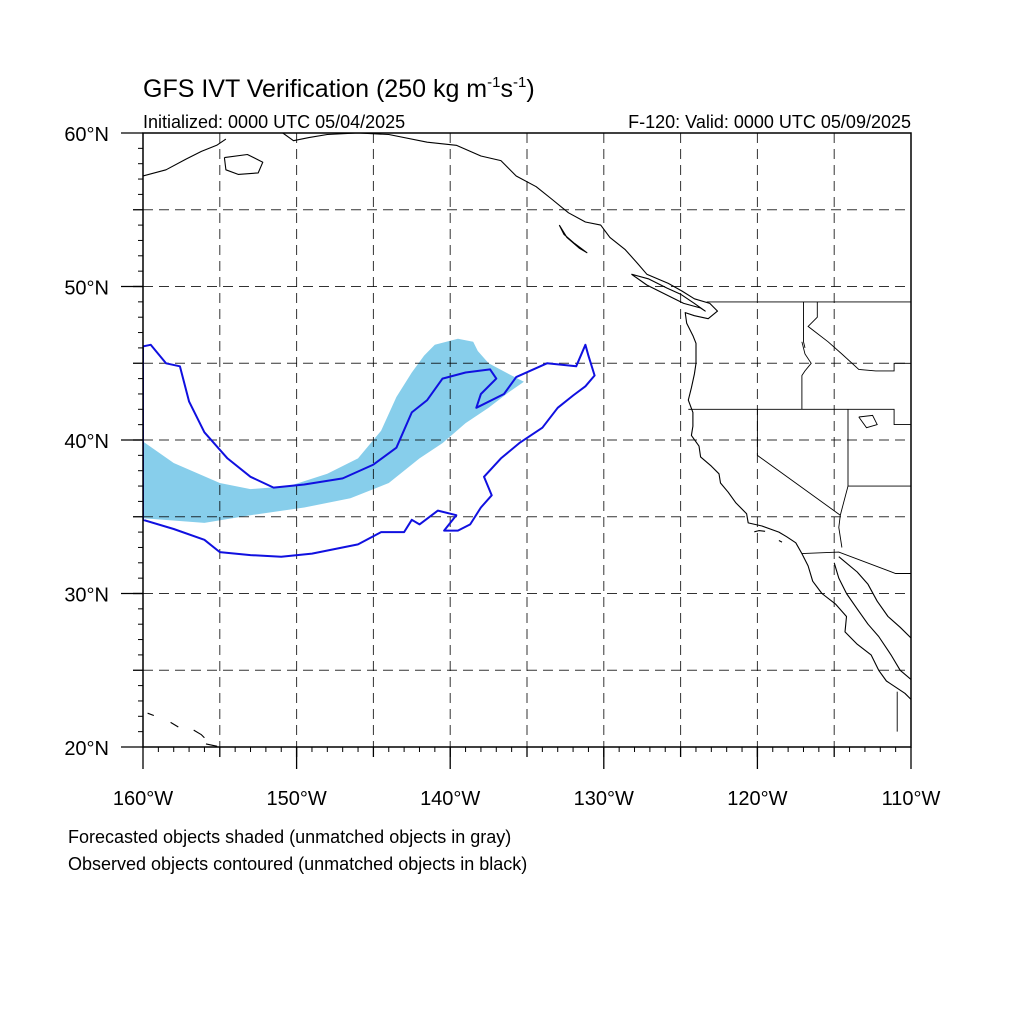 The width and height of the screenshot is (1024, 1024). I want to click on forecast-objects-layer, so click(333, 430).